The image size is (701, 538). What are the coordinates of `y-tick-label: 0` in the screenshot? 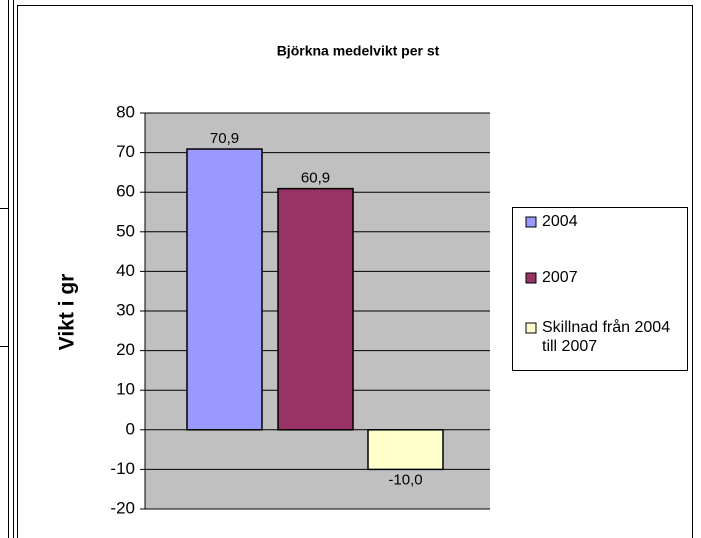 It's located at (130, 428).